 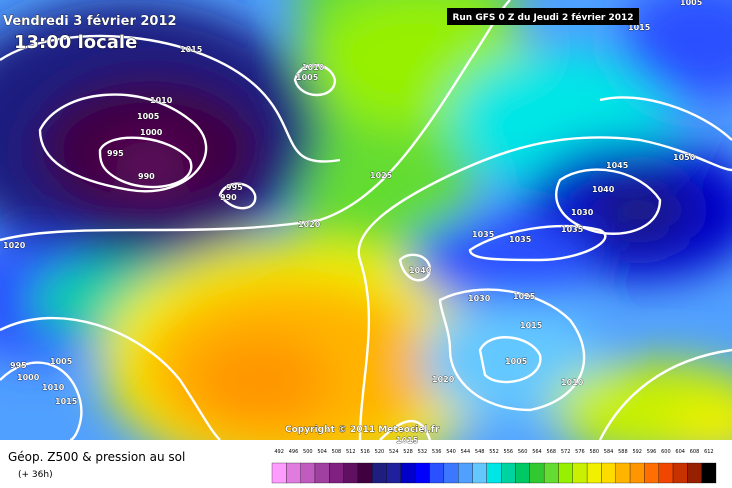 I want to click on isobar-label: 1045, so click(x=617, y=165).